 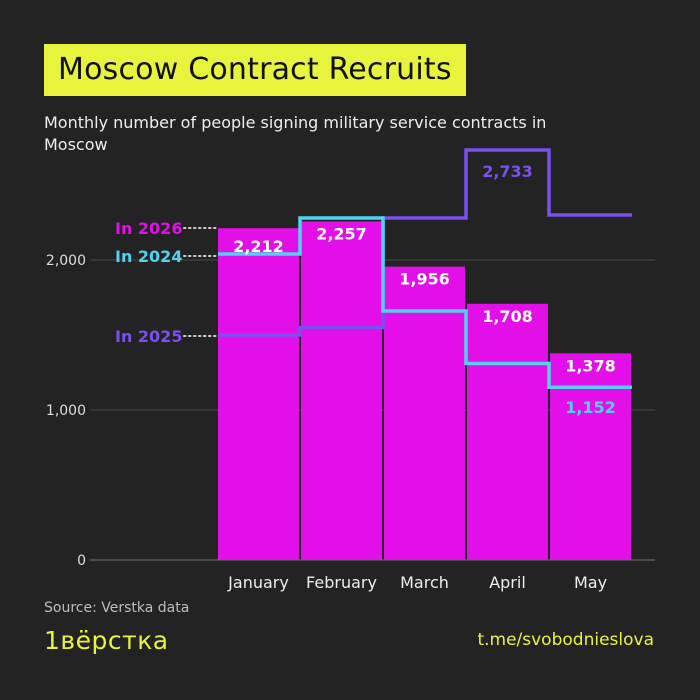 I want to click on bar-value-label: 1,956, so click(x=424, y=279).